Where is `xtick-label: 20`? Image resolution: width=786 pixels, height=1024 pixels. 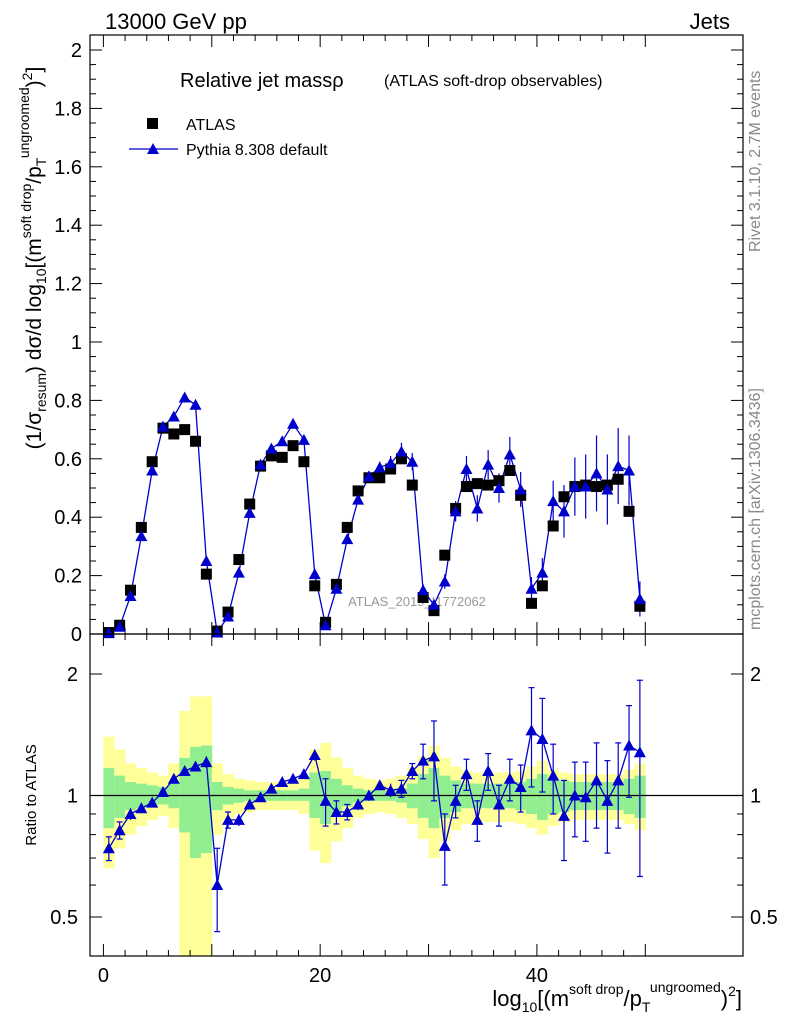
xtick-label: 20 is located at coordinates (320, 976).